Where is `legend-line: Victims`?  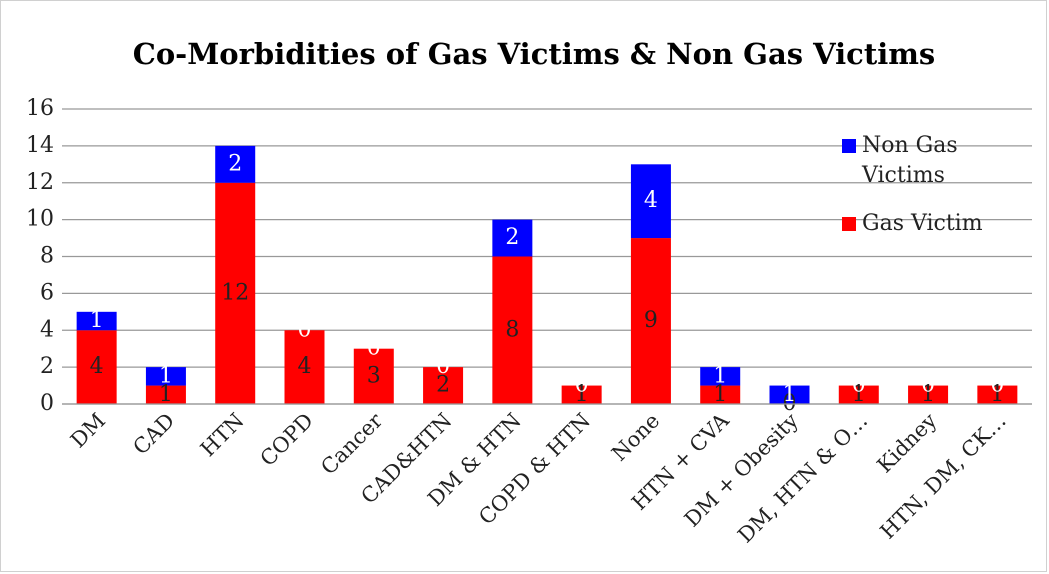
legend-line: Victims is located at coordinates (903, 175).